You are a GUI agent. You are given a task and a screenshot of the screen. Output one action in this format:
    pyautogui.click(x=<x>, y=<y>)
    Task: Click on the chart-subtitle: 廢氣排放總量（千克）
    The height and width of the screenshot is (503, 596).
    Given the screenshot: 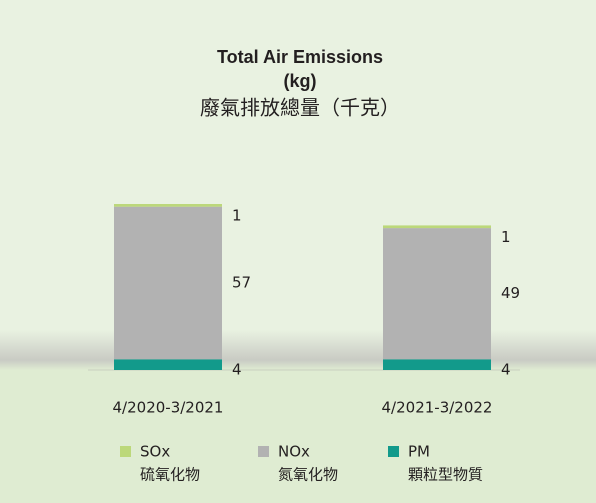 What is the action you would take?
    pyautogui.click(x=300, y=108)
    